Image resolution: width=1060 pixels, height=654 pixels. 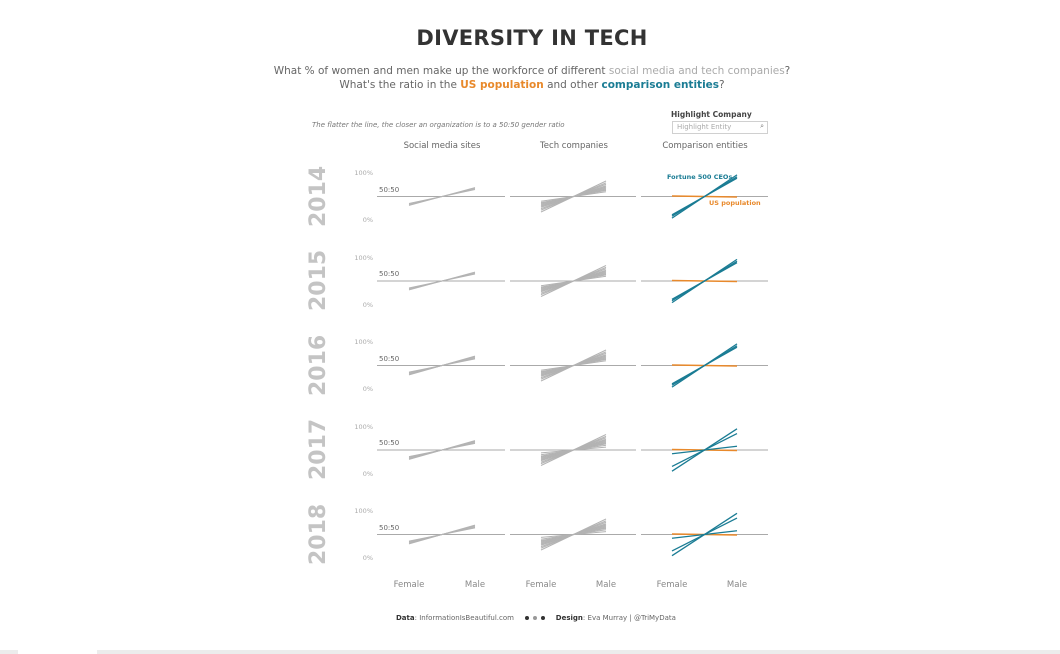 What do you see at coordinates (405, 618) in the screenshot?
I see `footer-data-label: Data` at bounding box center [405, 618].